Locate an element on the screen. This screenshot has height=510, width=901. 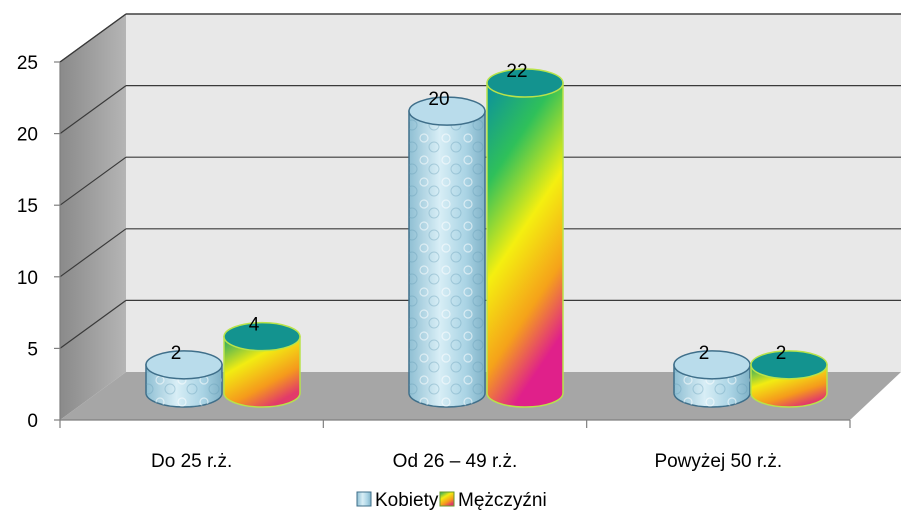
legend-item: Mężczyźni is located at coordinates (493, 500).